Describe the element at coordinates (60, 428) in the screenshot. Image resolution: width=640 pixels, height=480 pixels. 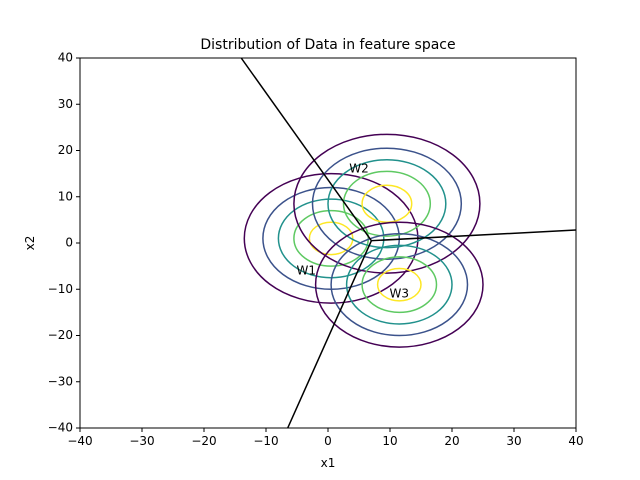
I see `y-tick-label: −40` at that location.